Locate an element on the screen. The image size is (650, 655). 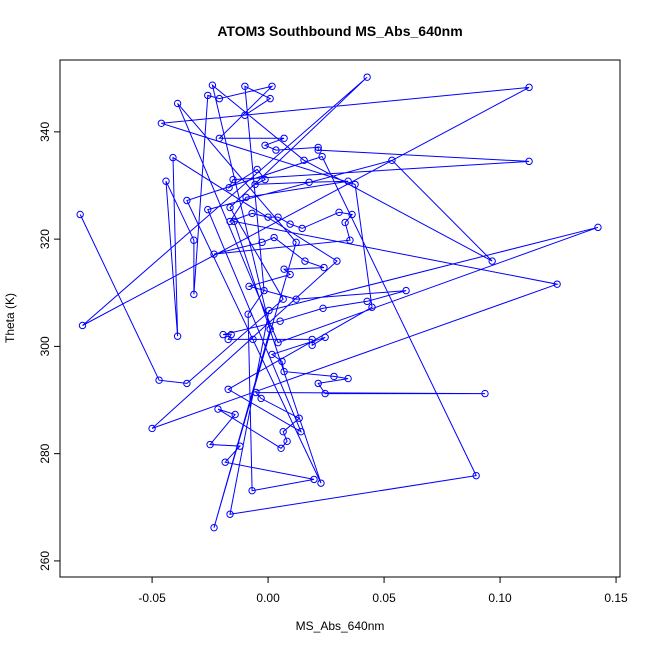
x-tick-label: 0.00 is located at coordinates (268, 598).